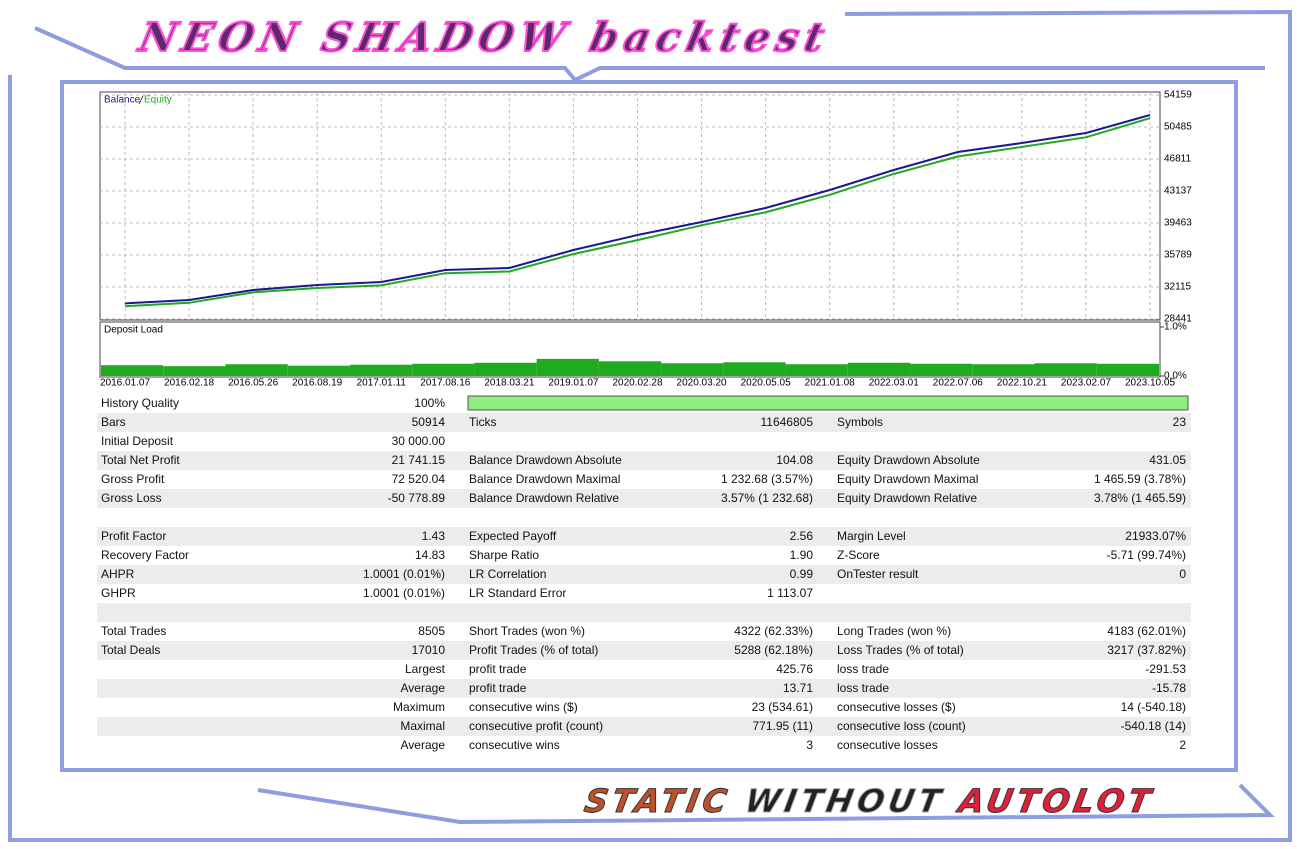 The height and width of the screenshot is (849, 1297). Describe the element at coordinates (871, 536) in the screenshot. I see `table-label: Margin Level` at that location.